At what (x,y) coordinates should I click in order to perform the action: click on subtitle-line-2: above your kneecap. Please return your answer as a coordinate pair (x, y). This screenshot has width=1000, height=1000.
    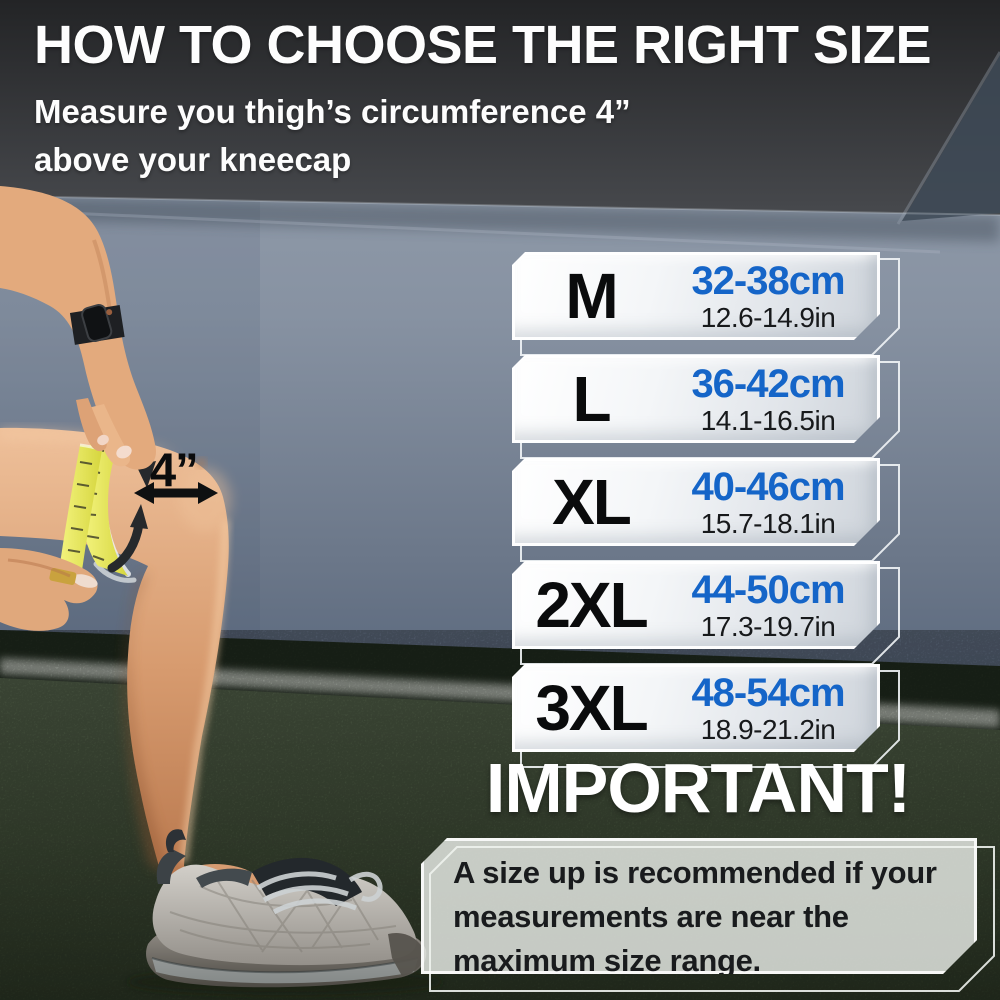
    Looking at the image, I should click on (193, 159).